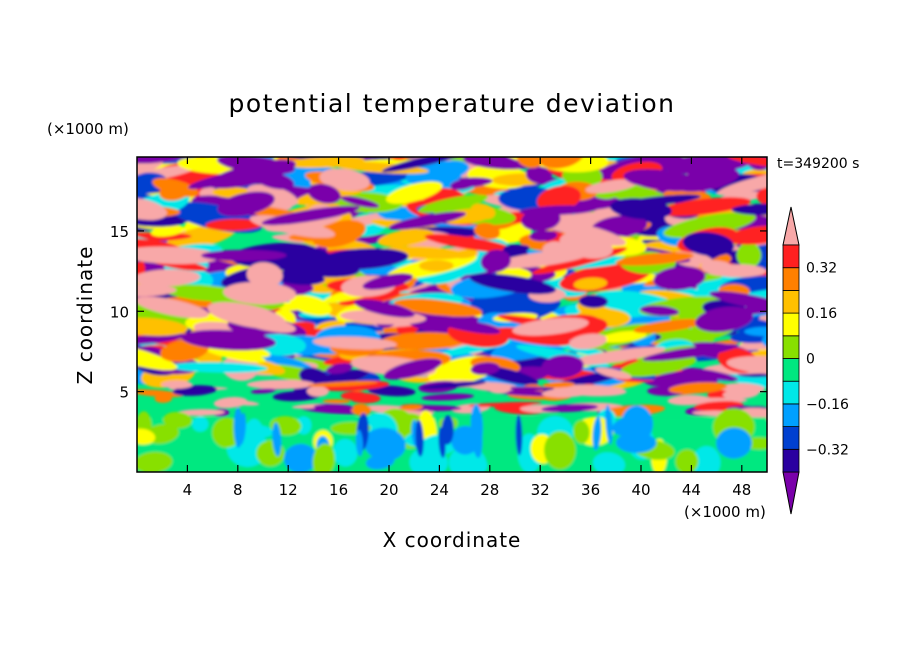 The height and width of the screenshot is (654, 904). Describe the element at coordinates (590, 490) in the screenshot. I see `x-tick-label: 36` at that location.